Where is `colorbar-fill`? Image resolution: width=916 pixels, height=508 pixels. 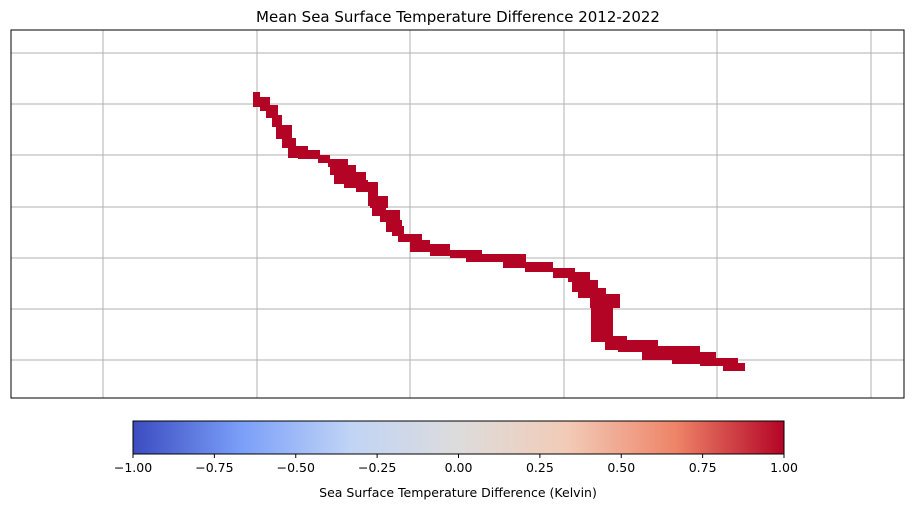 colorbar-fill is located at coordinates (458, 437).